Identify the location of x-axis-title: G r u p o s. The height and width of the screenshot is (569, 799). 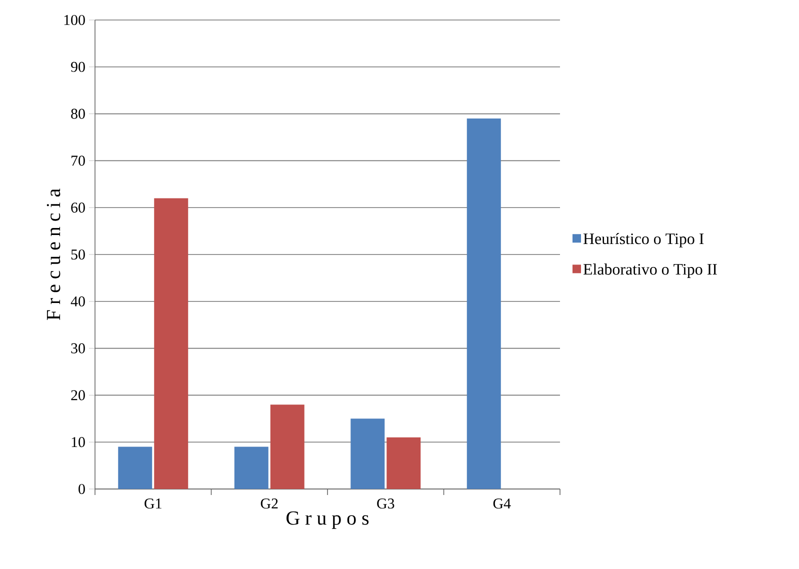
(327, 520).